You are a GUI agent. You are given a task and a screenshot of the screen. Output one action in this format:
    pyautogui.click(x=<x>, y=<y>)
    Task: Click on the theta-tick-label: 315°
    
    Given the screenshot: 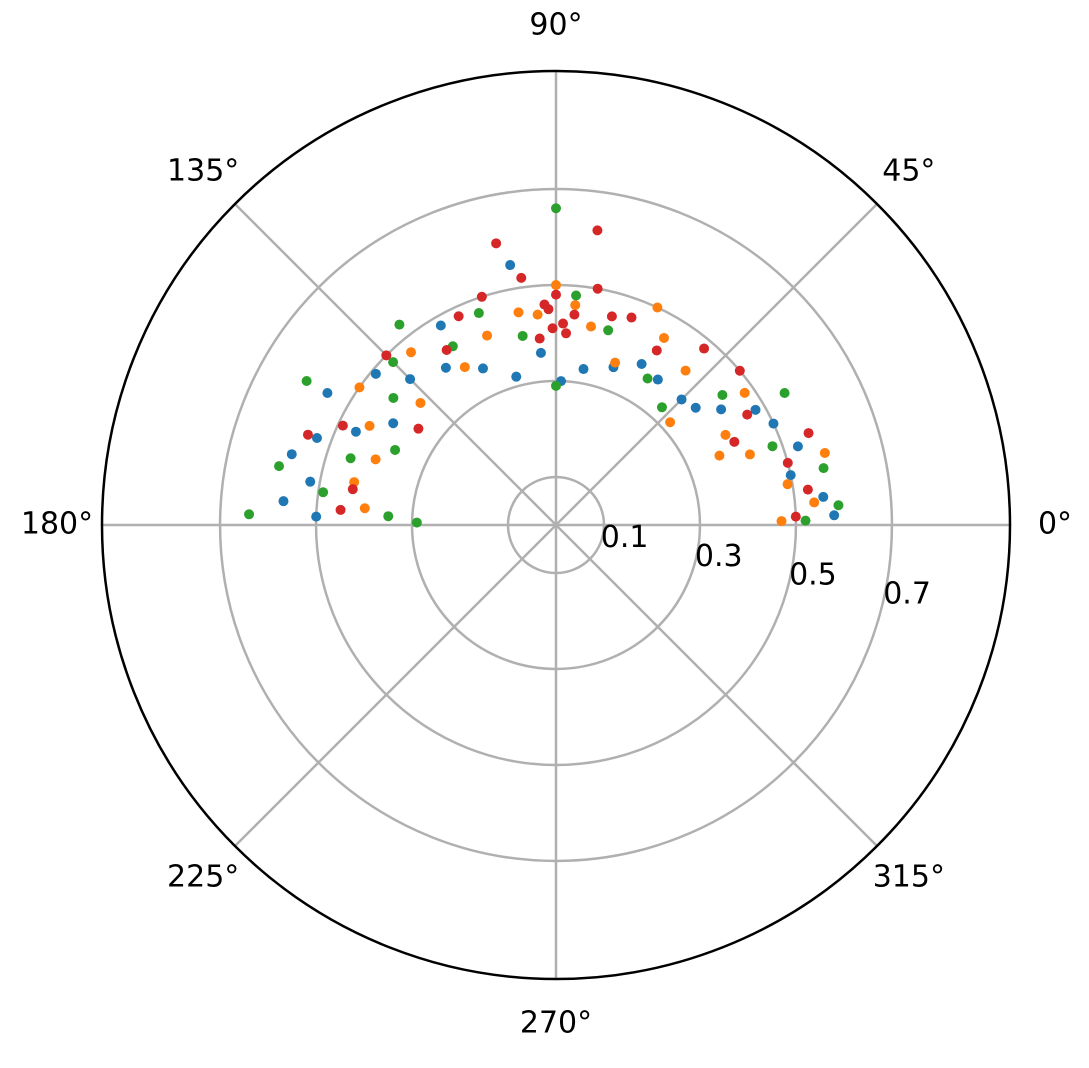 What is the action you would take?
    pyautogui.click(x=909, y=876)
    